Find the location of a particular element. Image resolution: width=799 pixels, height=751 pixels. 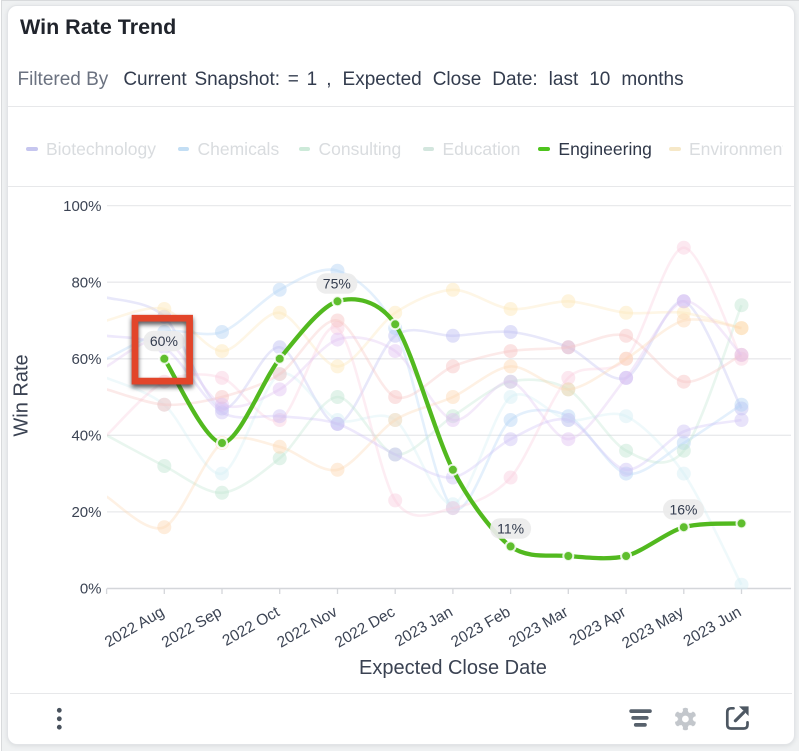

svg-text: 2023 May is located at coordinates (653, 627).